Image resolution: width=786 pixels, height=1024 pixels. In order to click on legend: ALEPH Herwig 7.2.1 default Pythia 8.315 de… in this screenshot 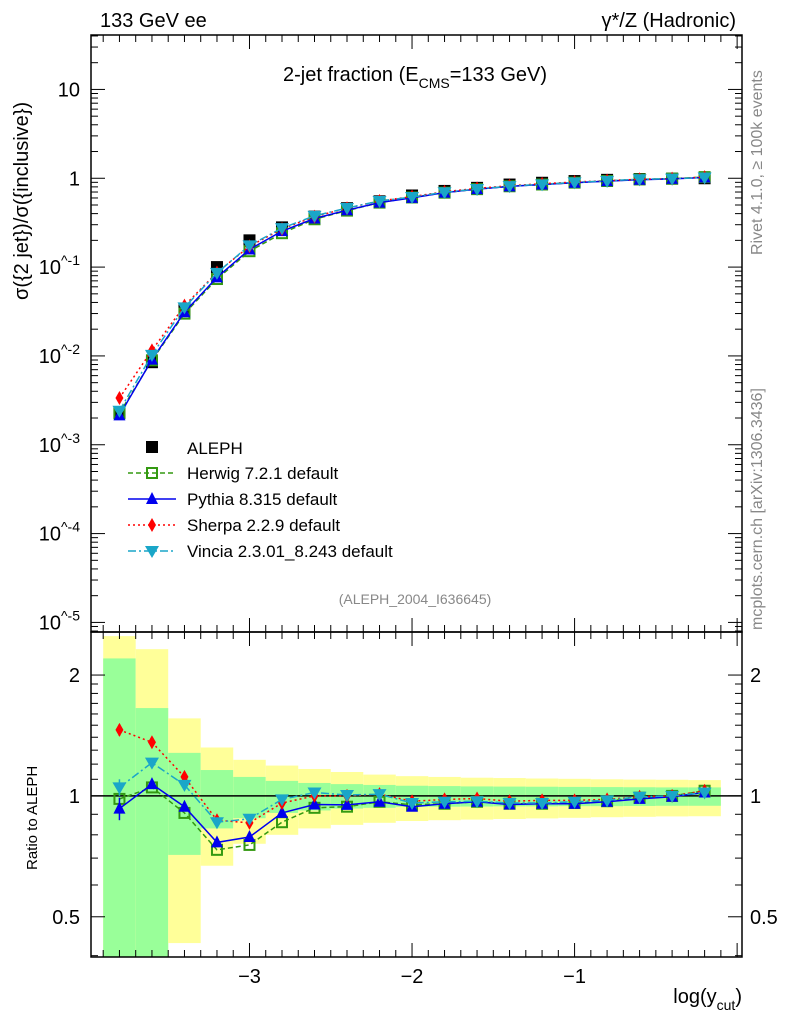, I will do `click(260, 500)`.